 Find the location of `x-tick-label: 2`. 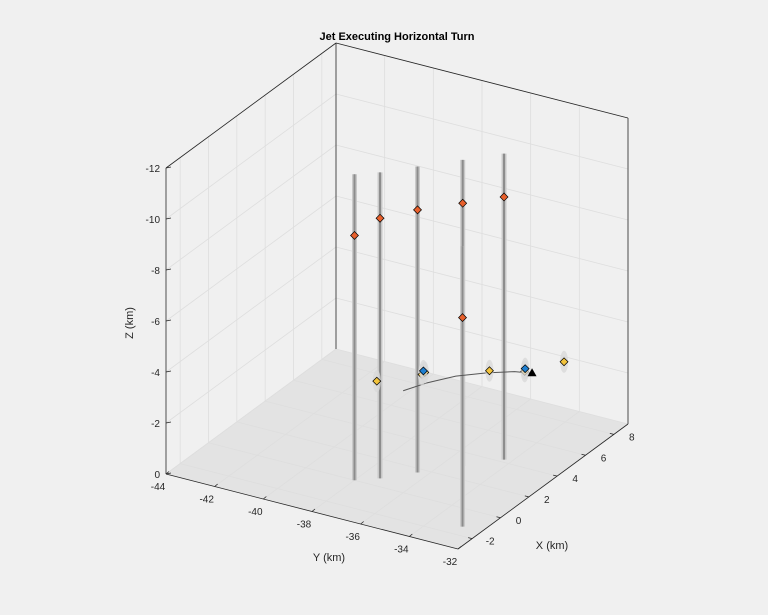

x-tick-label: 2 is located at coordinates (547, 500).